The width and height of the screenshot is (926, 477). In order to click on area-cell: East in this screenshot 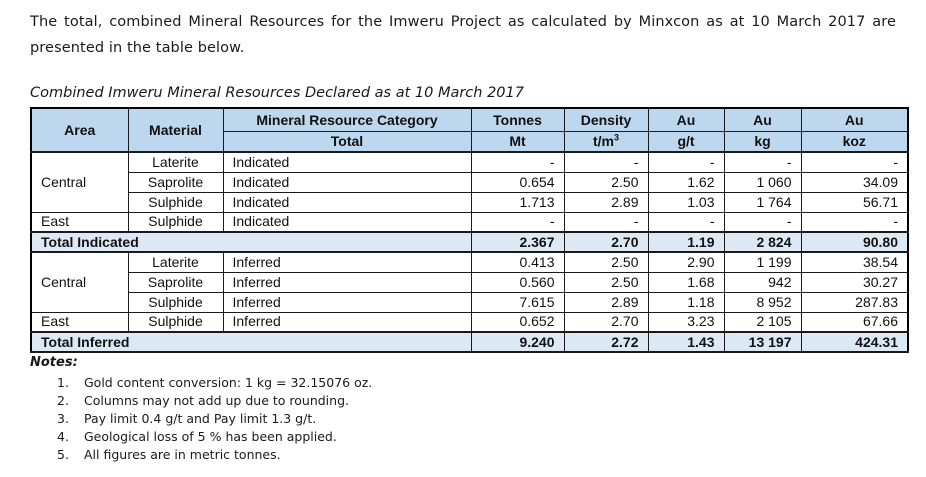, I will do `click(79, 222)`.